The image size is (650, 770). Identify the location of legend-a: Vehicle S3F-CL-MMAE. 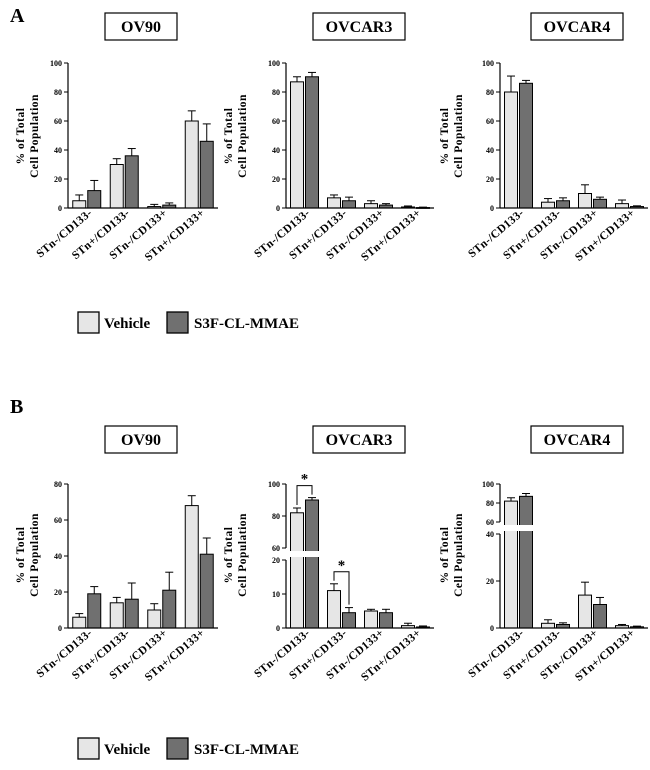
(188, 322).